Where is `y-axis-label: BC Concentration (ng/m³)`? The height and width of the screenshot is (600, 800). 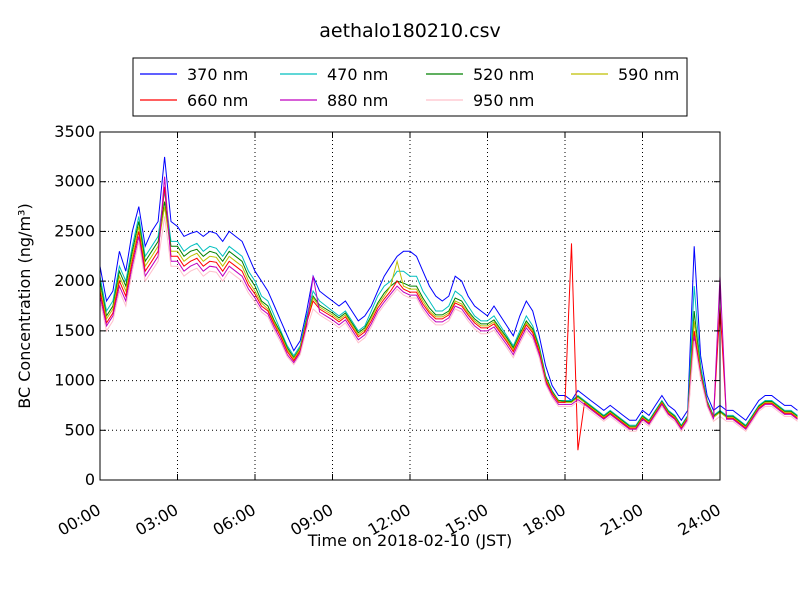
y-axis-label: BC Concentration (ng/m³) is located at coordinates (24, 305).